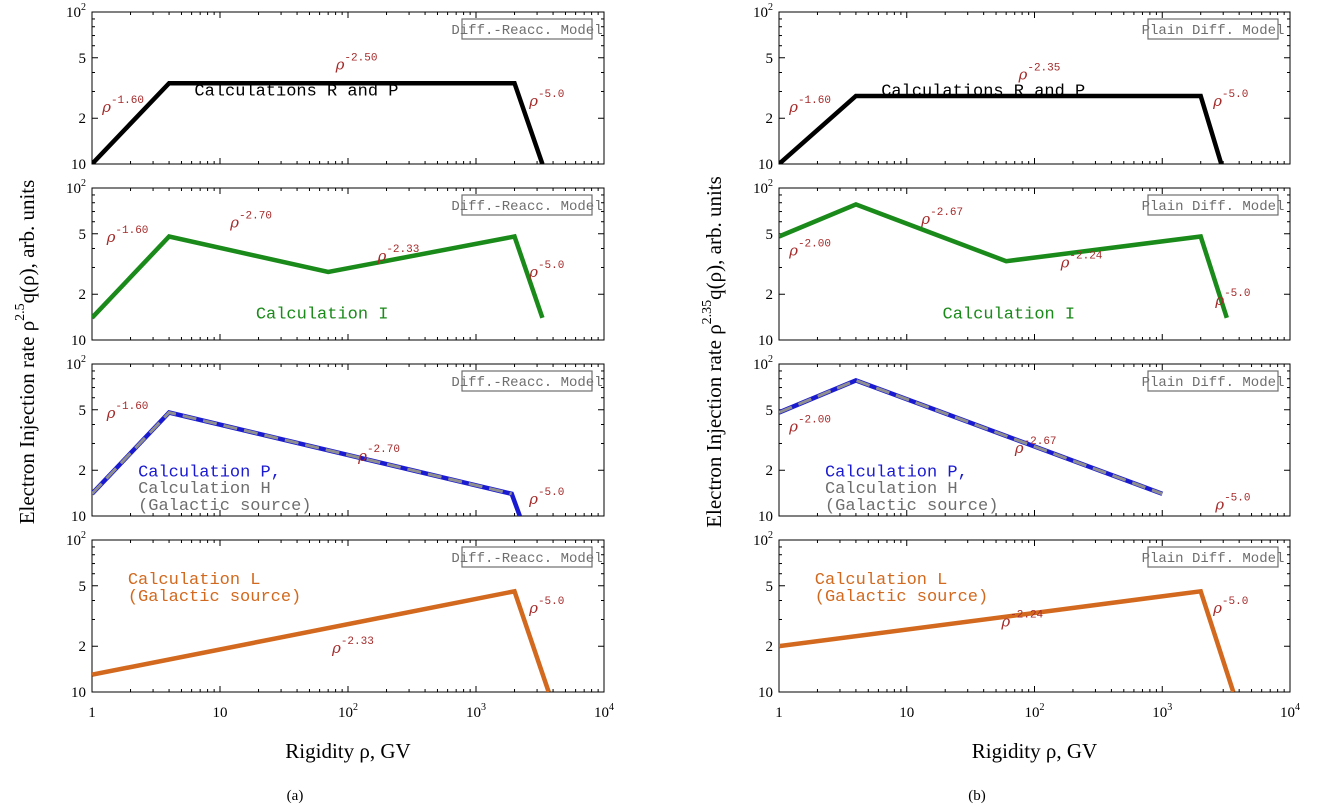 The height and width of the screenshot is (806, 1320). What do you see at coordinates (295, 796) in the screenshot?
I see `figure-caption: (a)` at bounding box center [295, 796].